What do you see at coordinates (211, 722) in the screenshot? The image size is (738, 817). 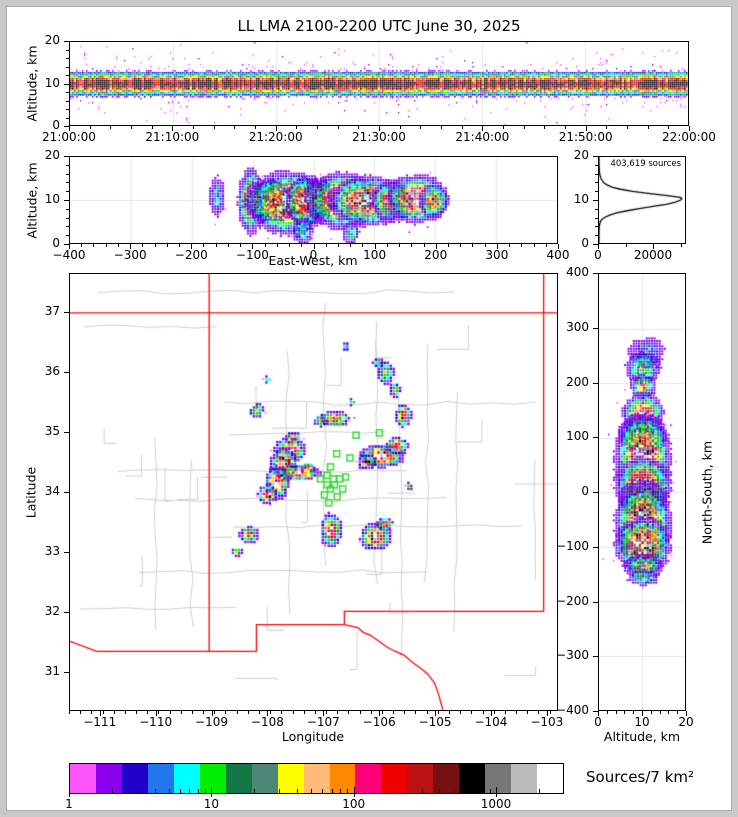 I see `tick-label: −109` at bounding box center [211, 722].